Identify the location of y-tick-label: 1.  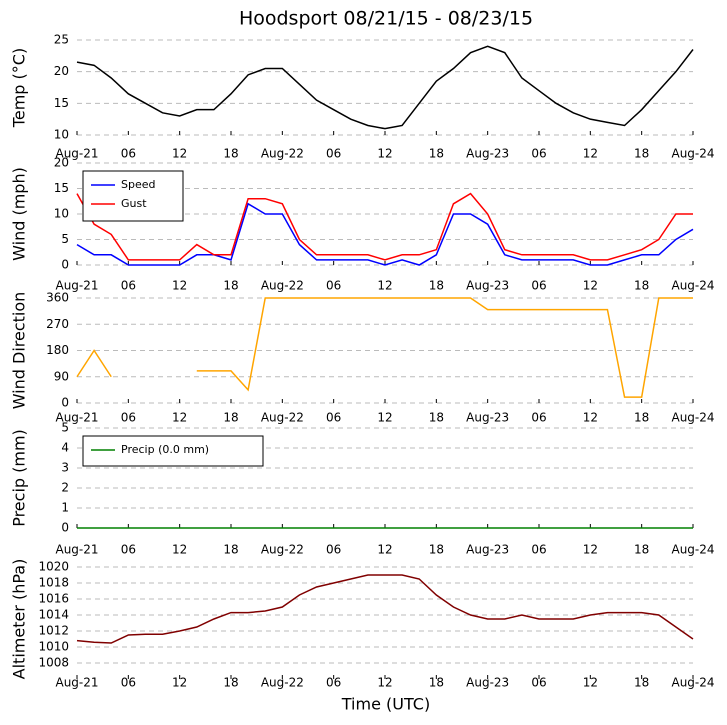
(65, 508).